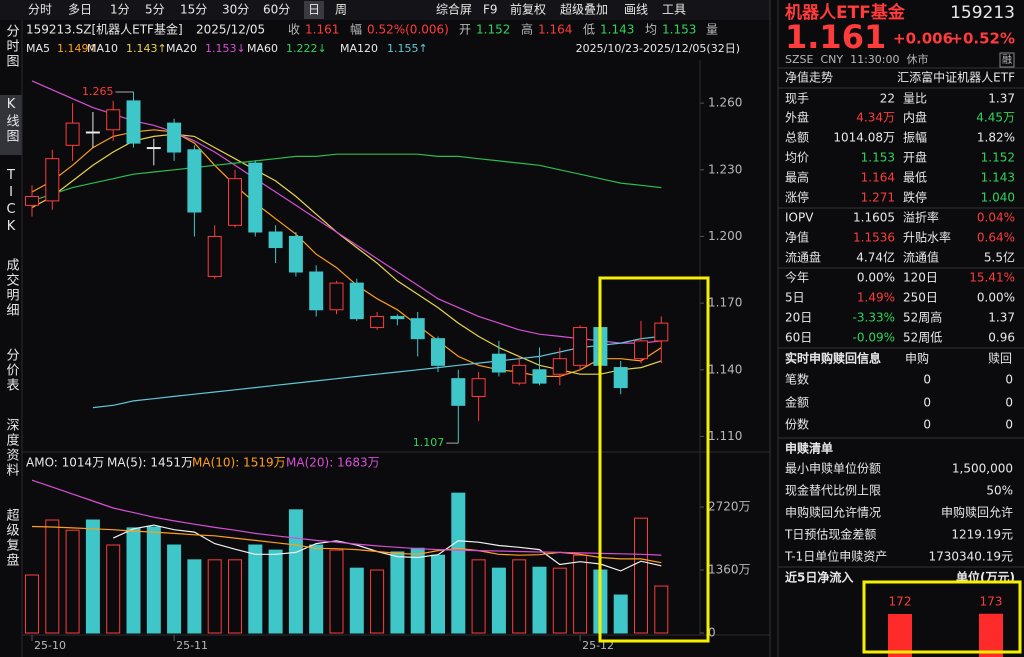 Image resolution: width=1024 pixels, height=657 pixels. I want to click on date: 2025/12/05, so click(230, 30).